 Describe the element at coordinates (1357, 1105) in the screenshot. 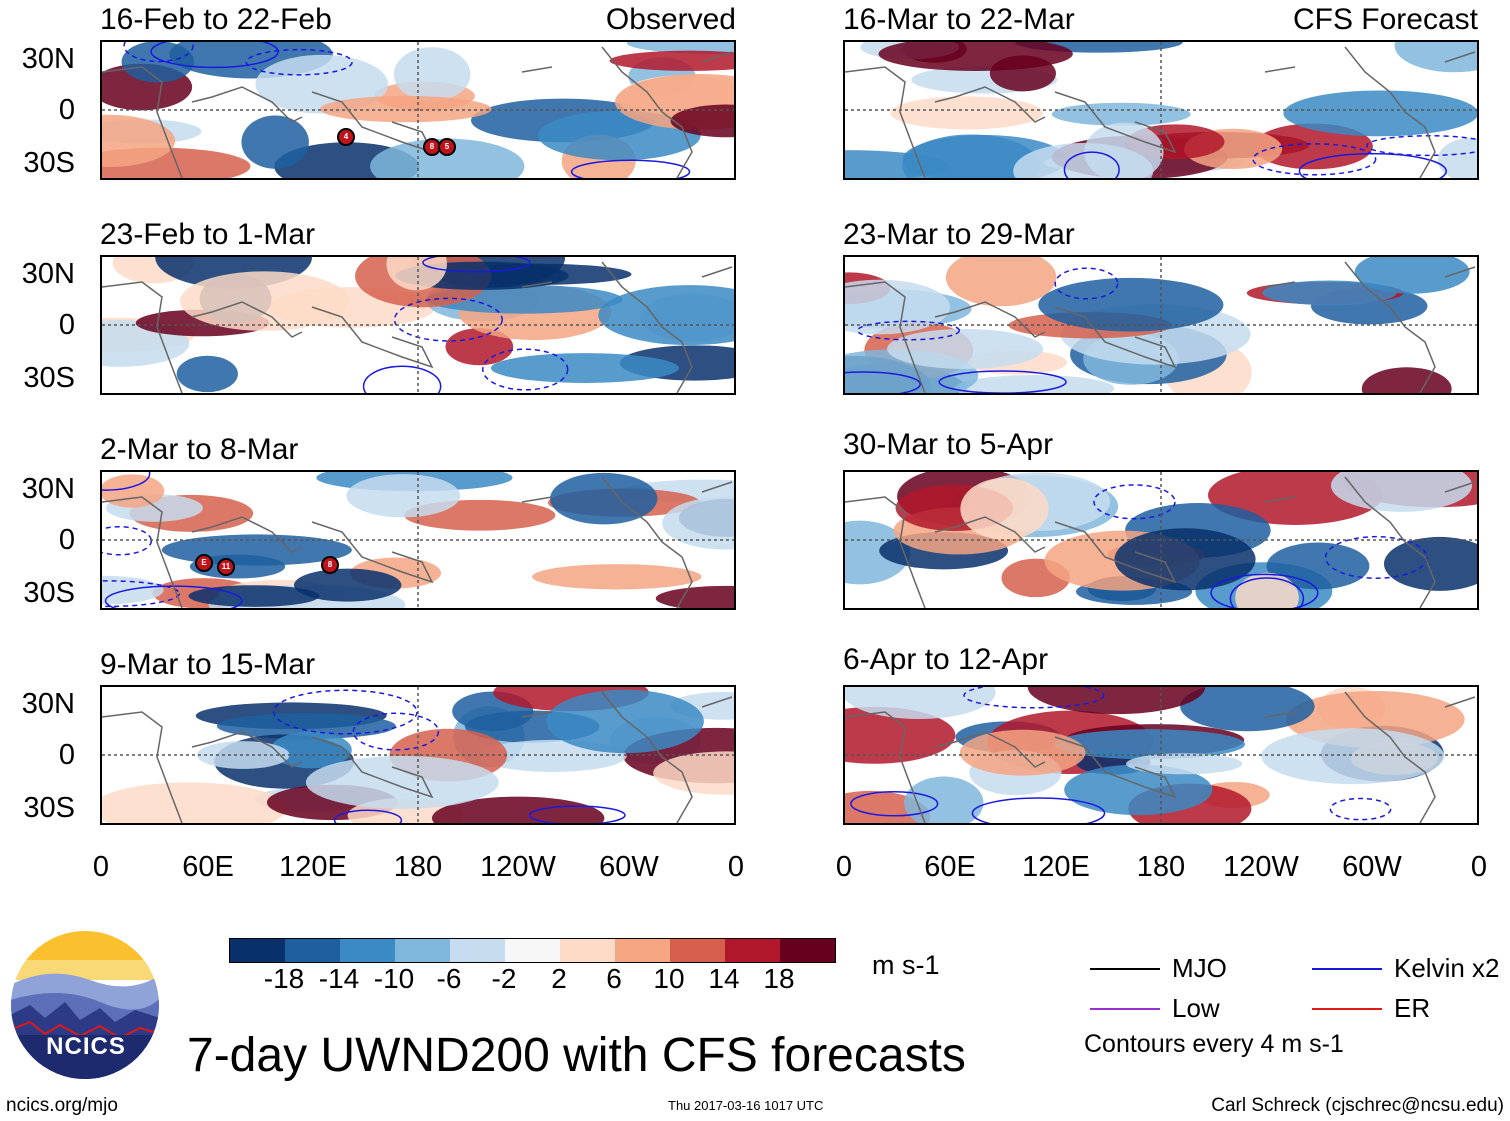

I see `footer-author: Carl Schreck (cjschrec@ncsu.edu)` at that location.